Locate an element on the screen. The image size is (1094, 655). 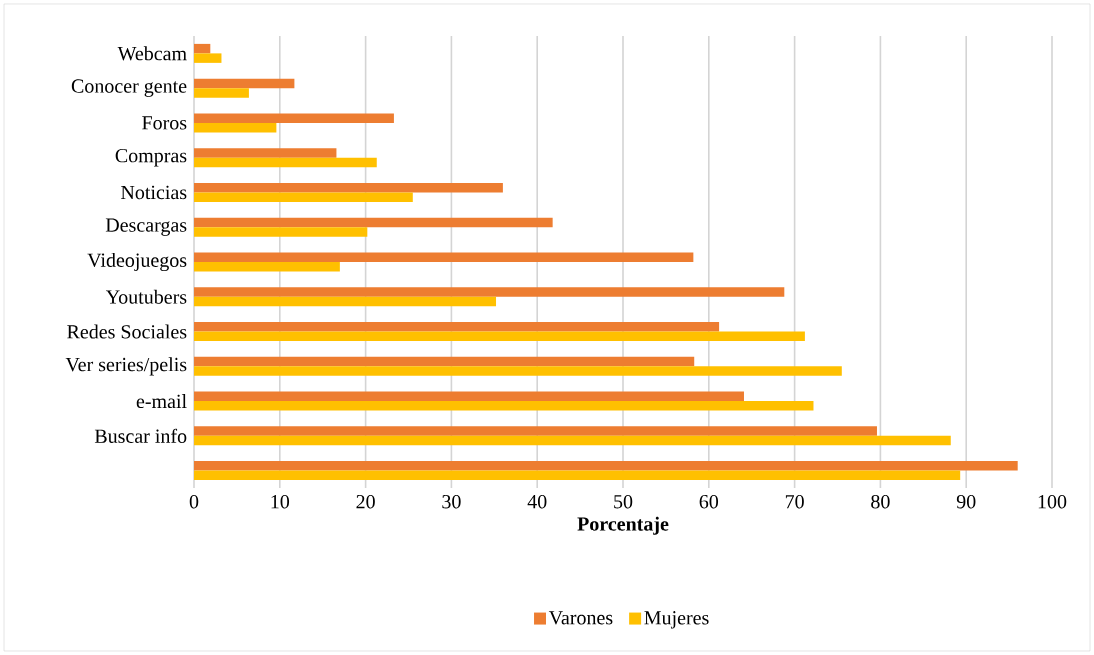
x-tick-label: 10 is located at coordinates (280, 501).